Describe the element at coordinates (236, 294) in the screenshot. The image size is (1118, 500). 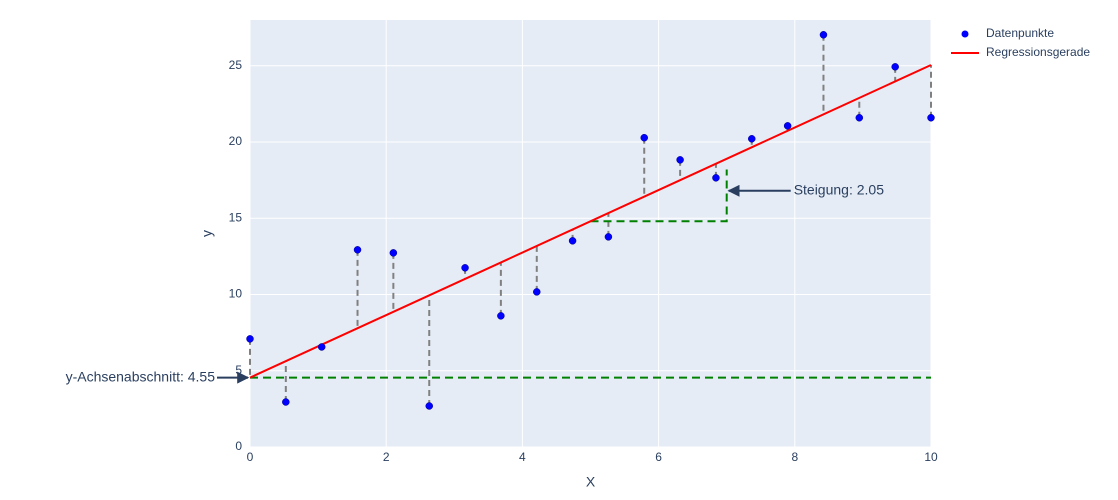
I see `y-tick-label: 10` at that location.